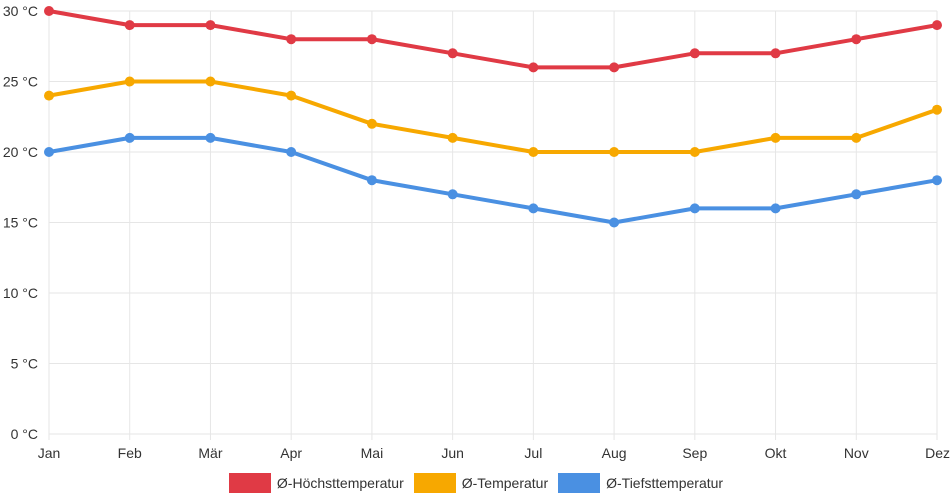  What do you see at coordinates (210, 453) in the screenshot?
I see `x-tick-label: Mär` at bounding box center [210, 453].